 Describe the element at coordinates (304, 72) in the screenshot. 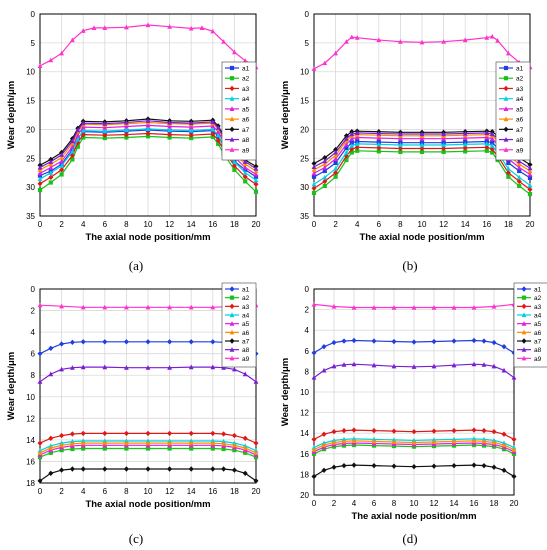

I see `y-tick-label: 10` at that location.